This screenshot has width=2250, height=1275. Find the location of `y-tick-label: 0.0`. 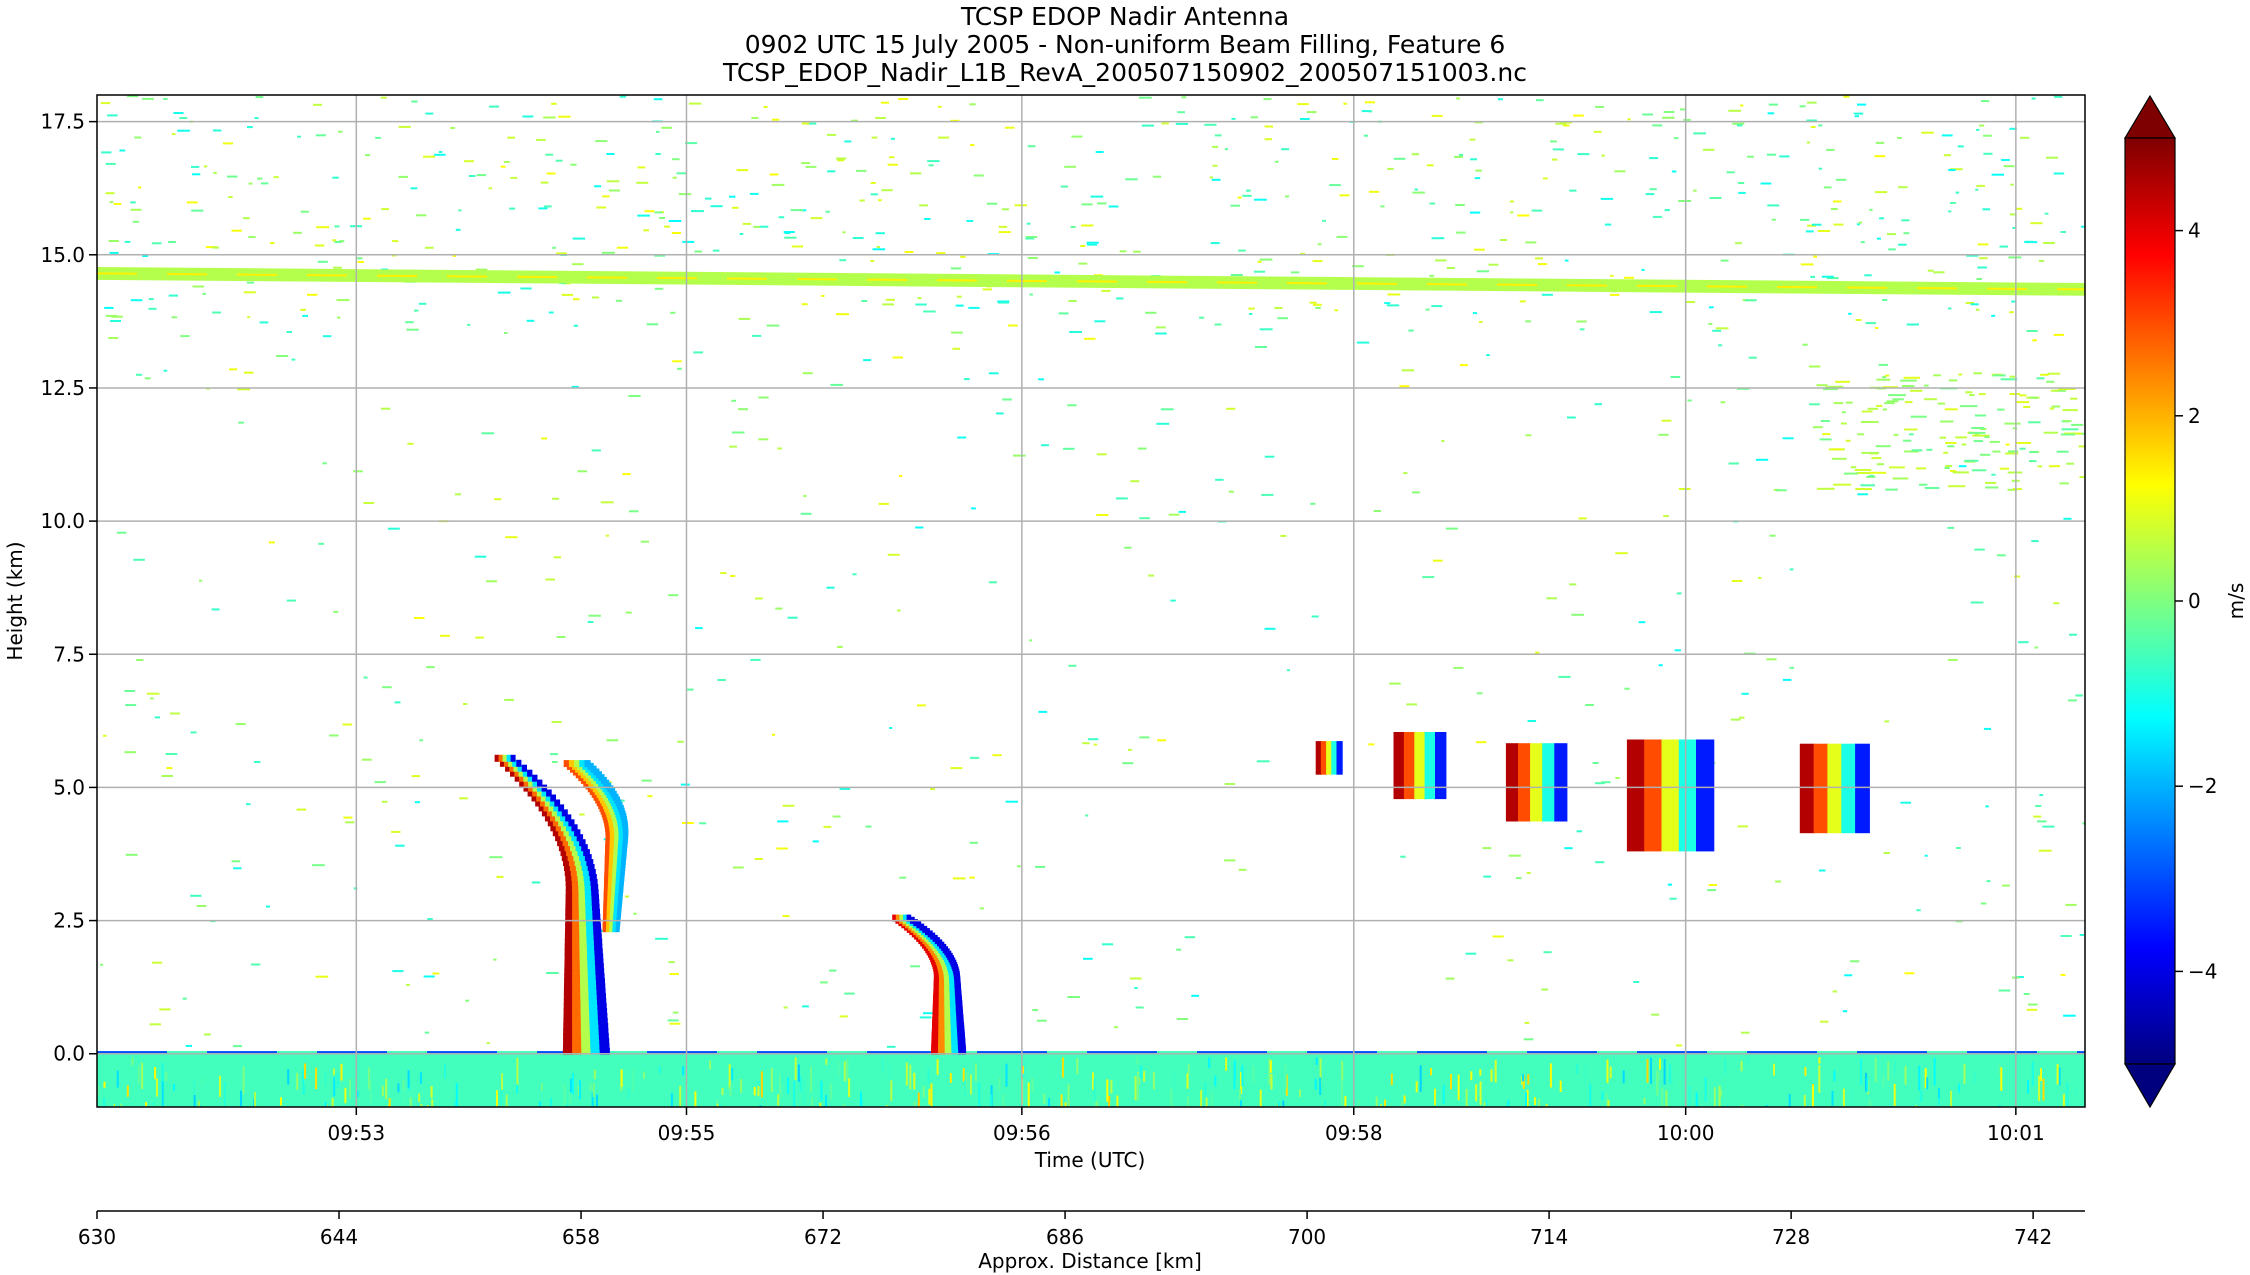

y-tick-label: 0.0 is located at coordinates (69, 1054).